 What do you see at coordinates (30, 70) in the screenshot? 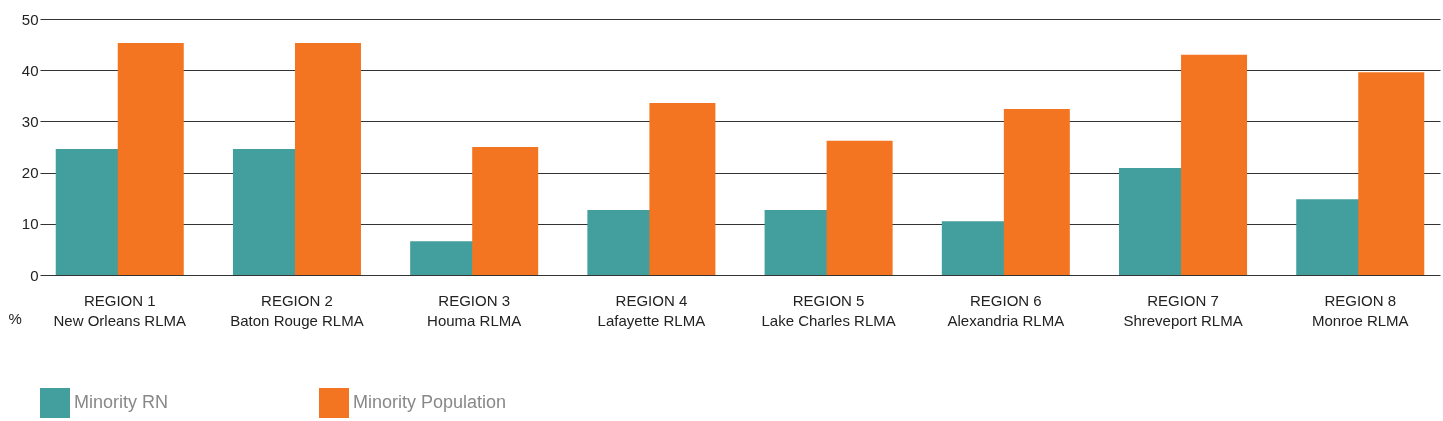
I see `y-tick-label: 40` at bounding box center [30, 70].